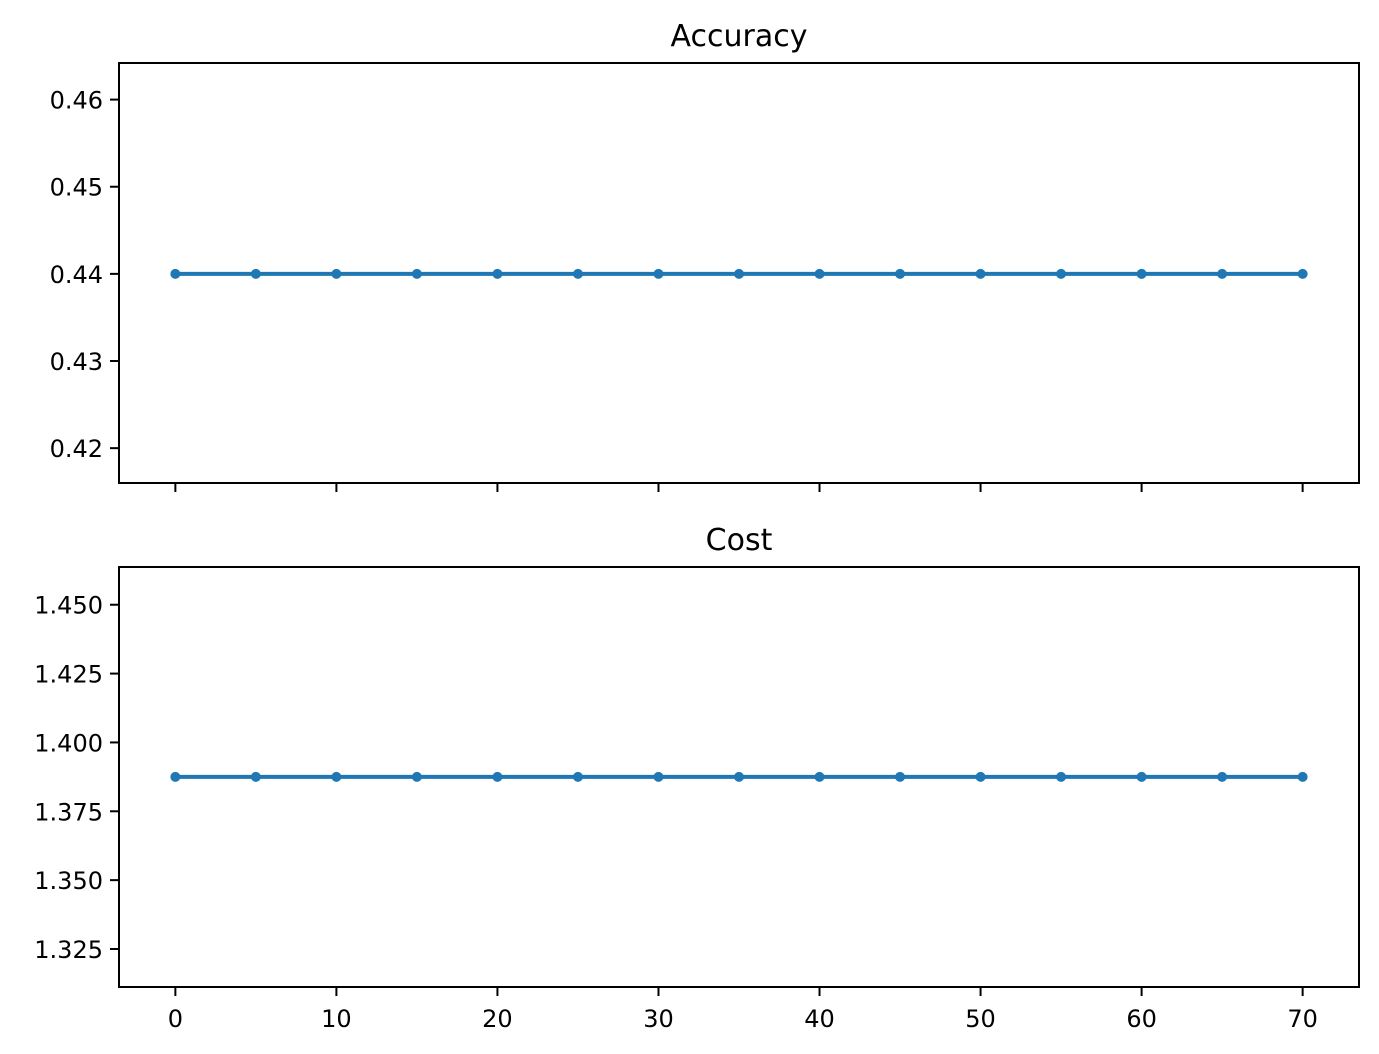 Image resolution: width=1379 pixels, height=1054 pixels. Describe the element at coordinates (336, 1019) in the screenshot. I see `cost-x-tick-label: 10` at that location.